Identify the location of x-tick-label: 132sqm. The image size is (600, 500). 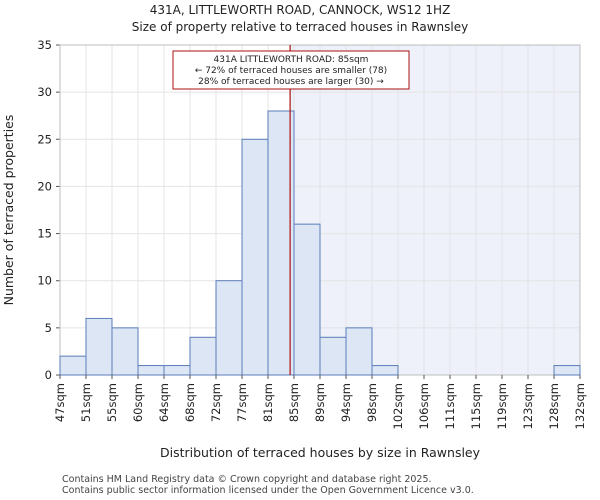
(580, 406).